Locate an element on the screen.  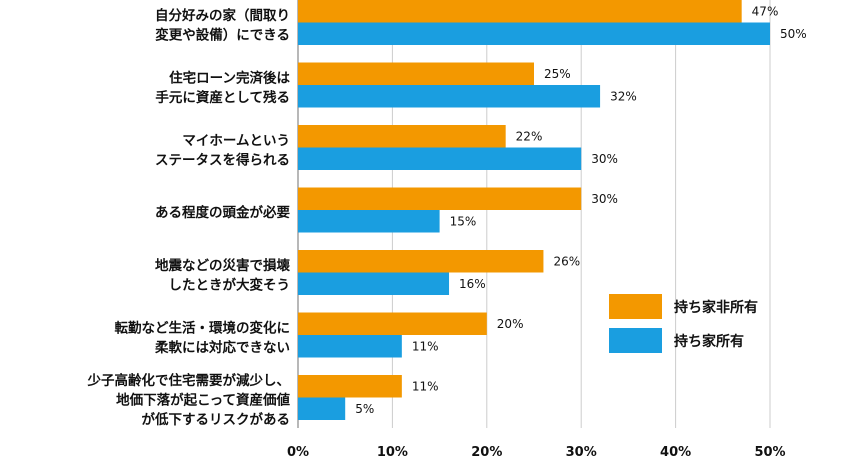
category-label-line: 地震などの災害で損壊 is located at coordinates (222, 265).